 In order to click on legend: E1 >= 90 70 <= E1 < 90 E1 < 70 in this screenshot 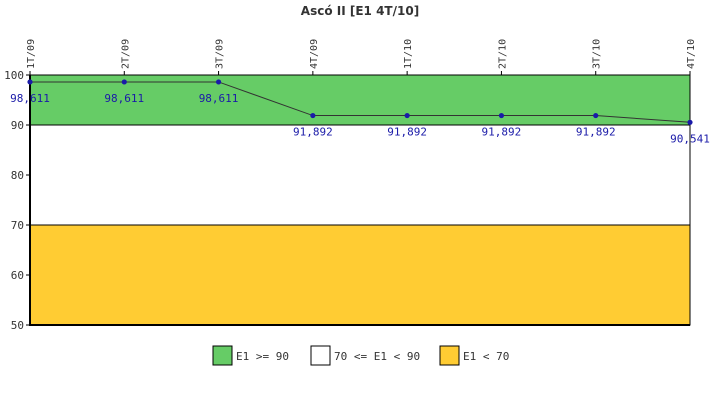, I will do `click(360, 355)`.